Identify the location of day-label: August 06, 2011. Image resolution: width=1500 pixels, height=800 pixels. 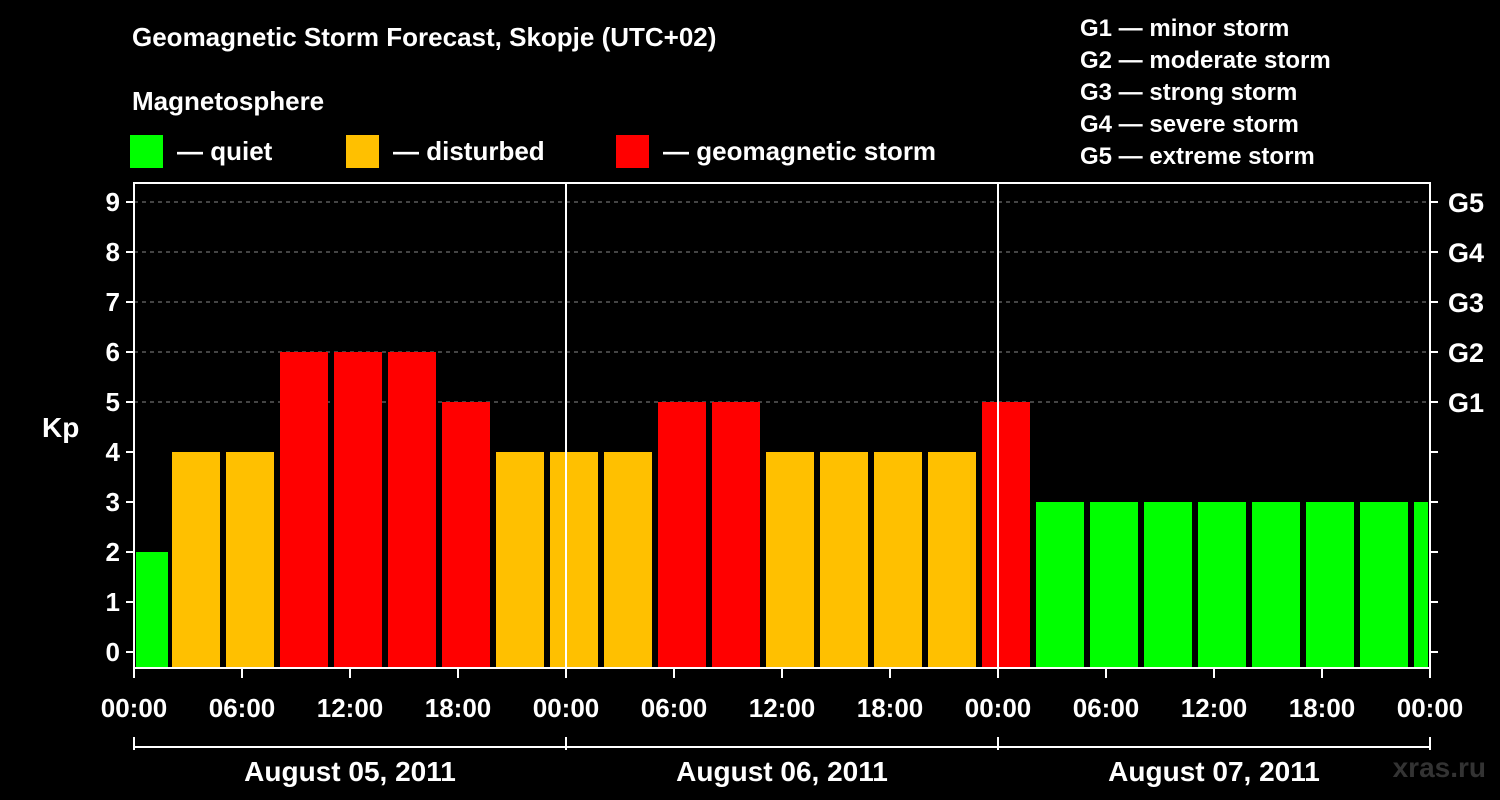
(782, 771).